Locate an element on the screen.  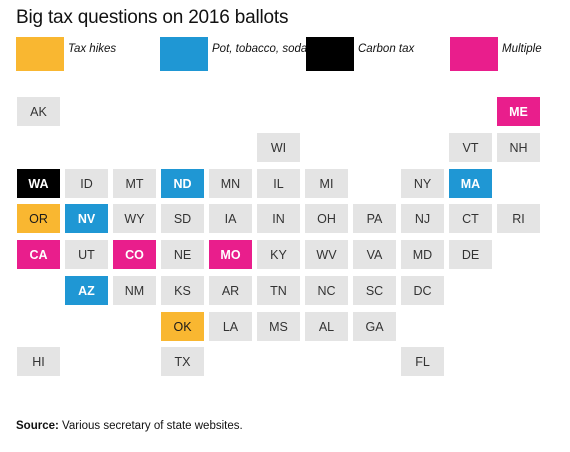
state-tile-or: OR is located at coordinates (38, 218).